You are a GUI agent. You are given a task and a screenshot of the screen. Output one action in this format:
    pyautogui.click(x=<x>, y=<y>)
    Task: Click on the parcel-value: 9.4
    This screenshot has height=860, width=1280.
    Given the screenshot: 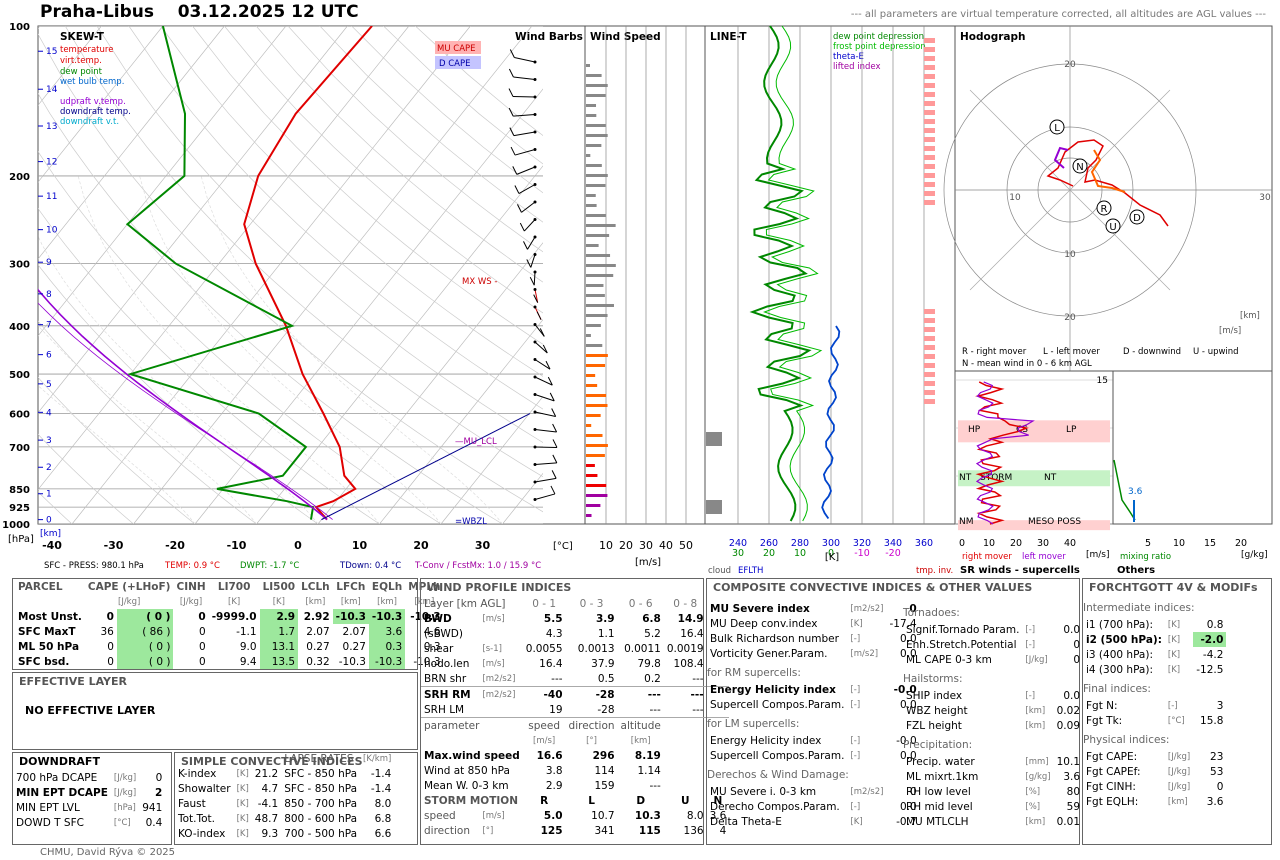 What is the action you would take?
    pyautogui.click(x=248, y=661)
    